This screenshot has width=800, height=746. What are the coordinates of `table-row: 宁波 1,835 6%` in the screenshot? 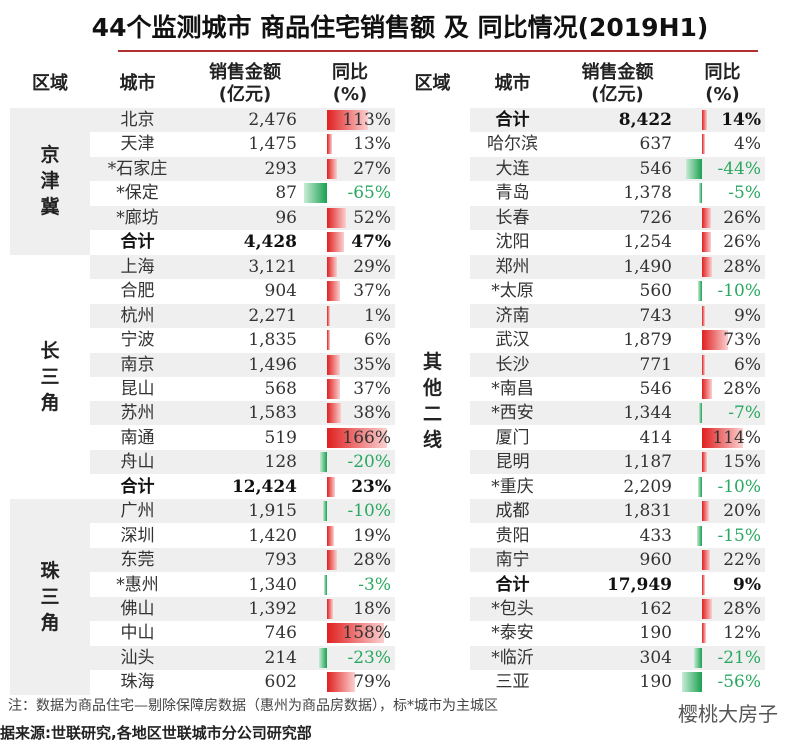 It's located at (242, 340).